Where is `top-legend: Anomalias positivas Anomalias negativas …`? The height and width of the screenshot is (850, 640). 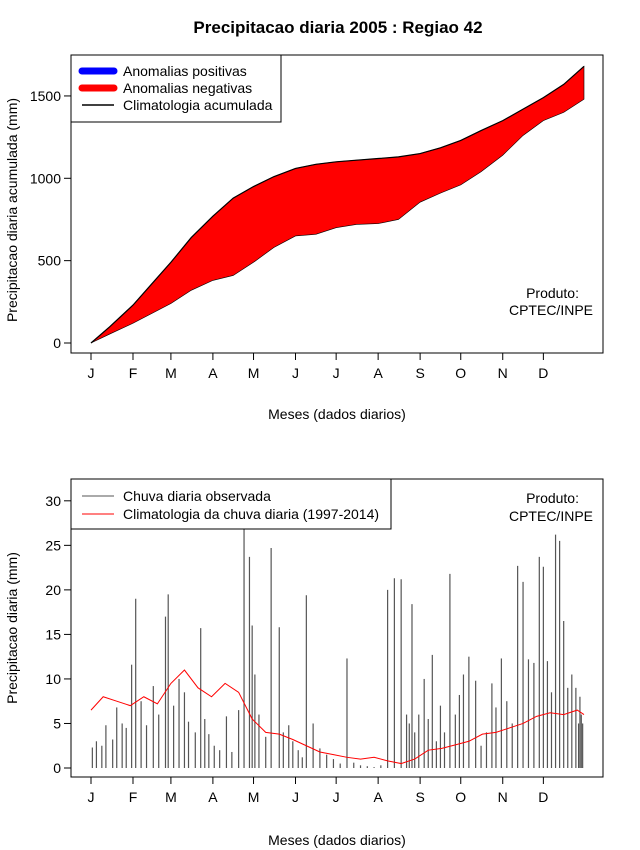 top-legend: Anomalias positivas Anomalias negativas … is located at coordinates (176, 88).